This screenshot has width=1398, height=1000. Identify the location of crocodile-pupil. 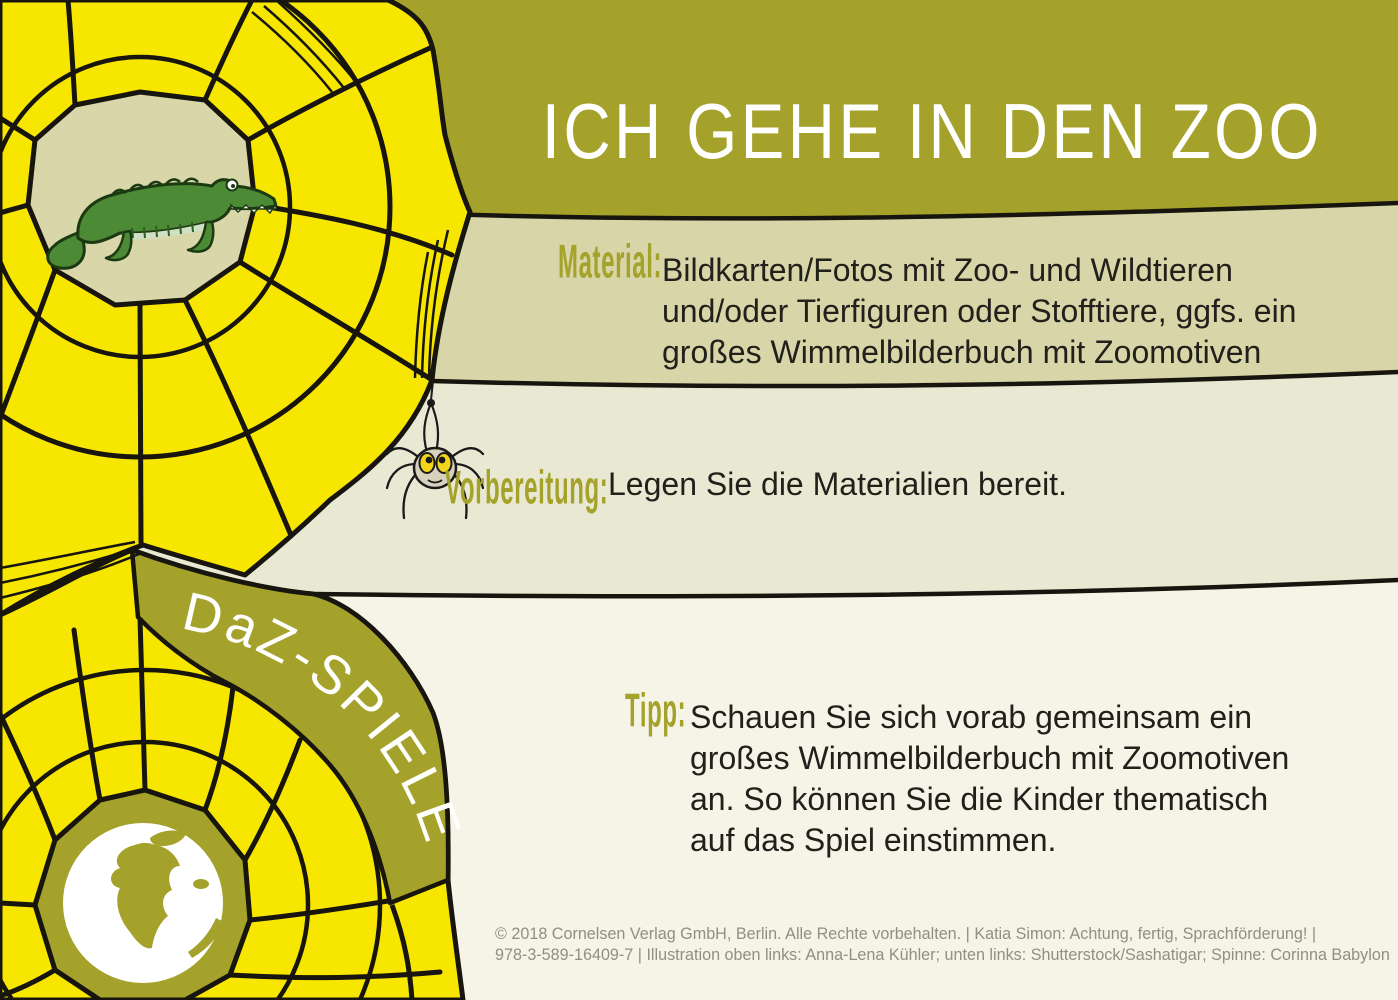
(233, 186).